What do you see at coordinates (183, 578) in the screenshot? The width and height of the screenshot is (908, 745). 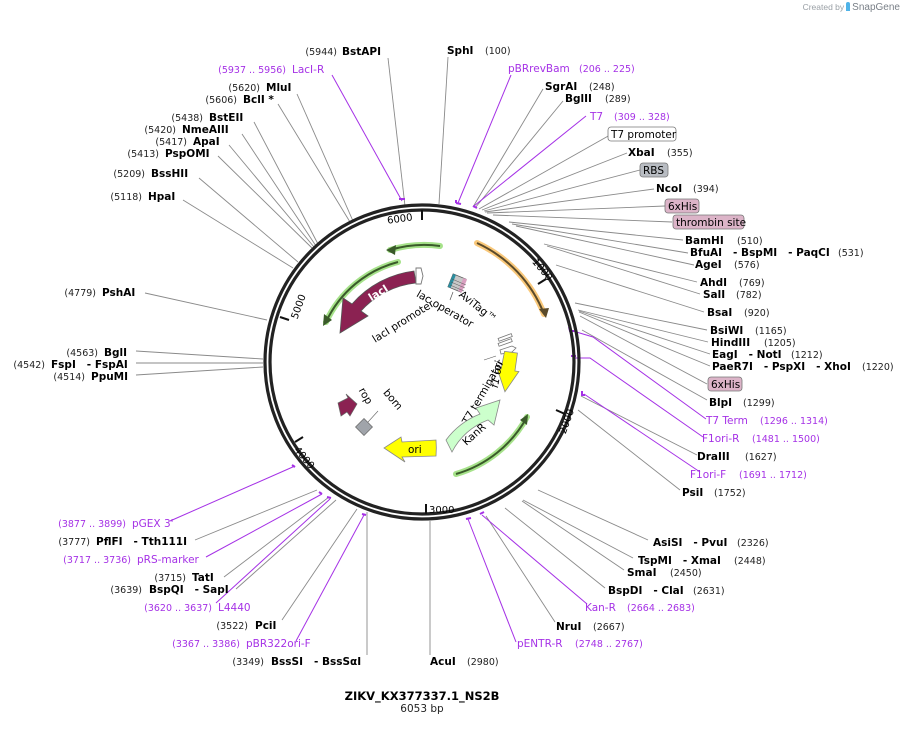 I see `enzyme-tati: (3715) TatI` at bounding box center [183, 578].